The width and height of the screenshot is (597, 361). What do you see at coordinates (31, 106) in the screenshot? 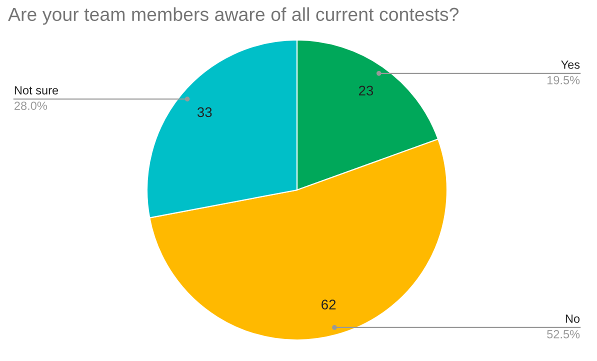
I see `text: 28.0%` at bounding box center [31, 106].